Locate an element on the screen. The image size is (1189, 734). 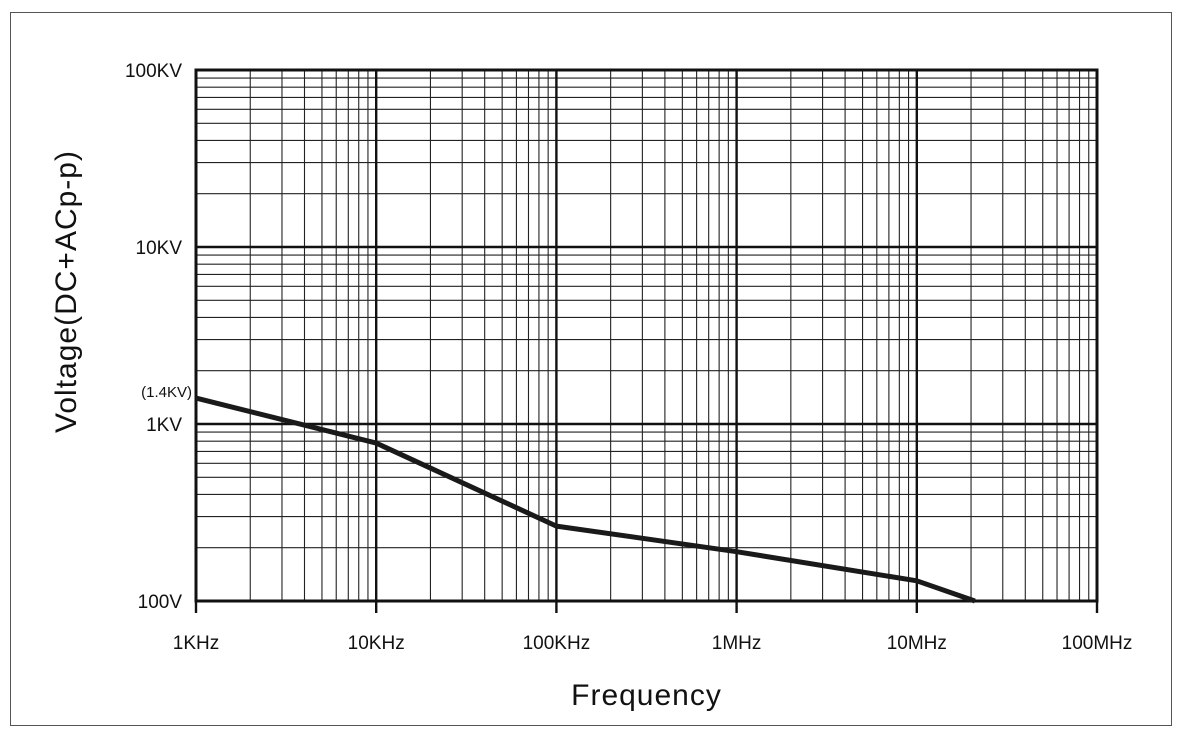
x-tick-label: 1KHz is located at coordinates (196, 643).